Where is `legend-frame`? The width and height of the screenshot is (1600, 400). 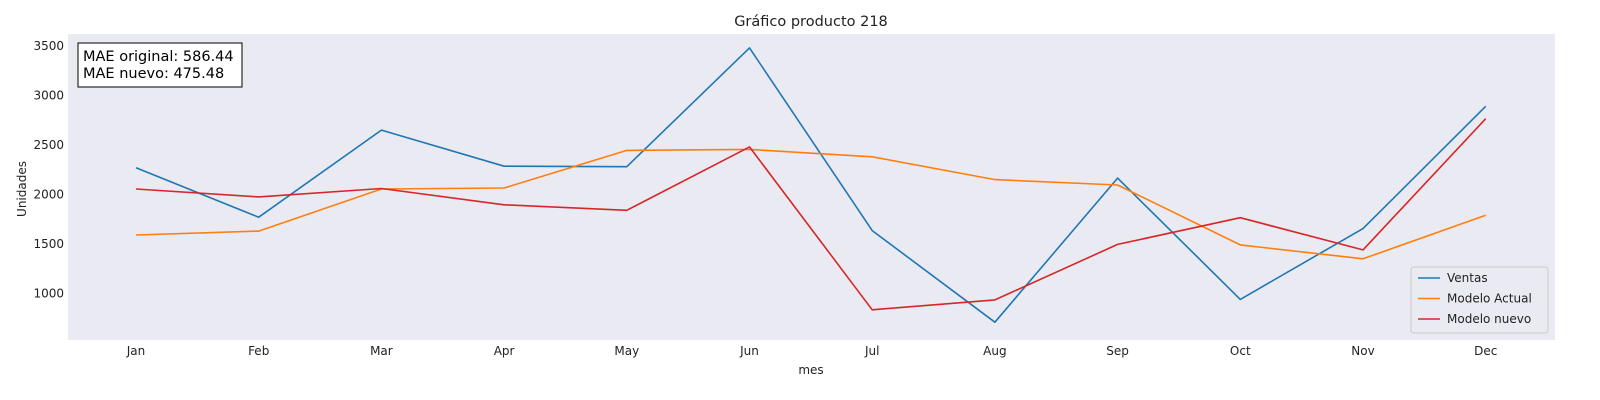
legend-frame is located at coordinates (1479, 300).